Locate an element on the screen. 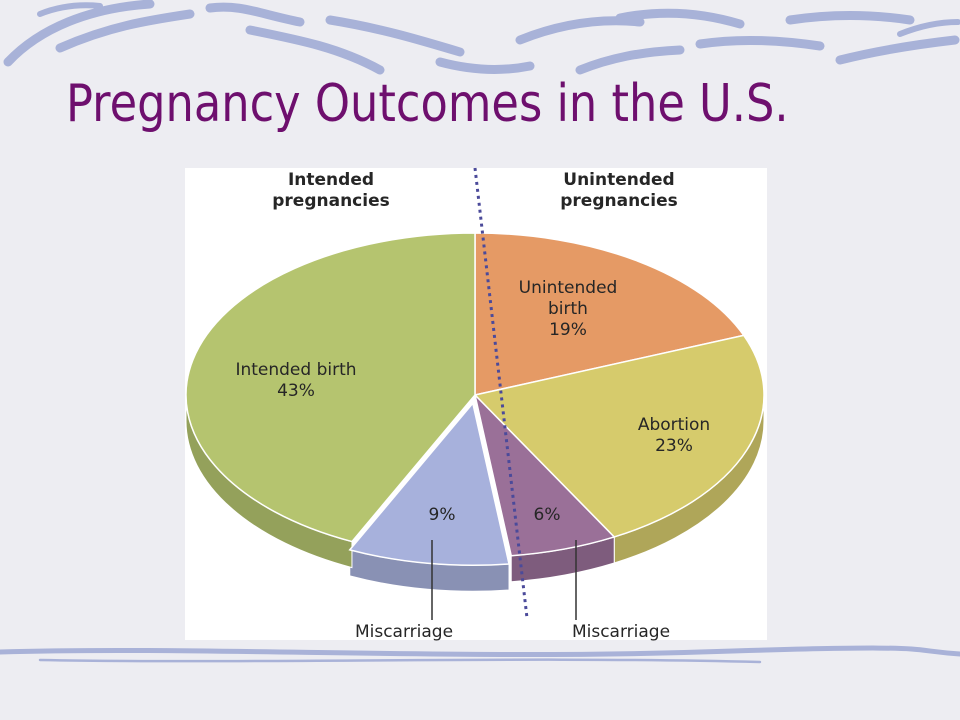 Image resolution: width=960 pixels, height=720 pixels. label-miscarriage-unintended-value-0: 6% is located at coordinates (547, 515).